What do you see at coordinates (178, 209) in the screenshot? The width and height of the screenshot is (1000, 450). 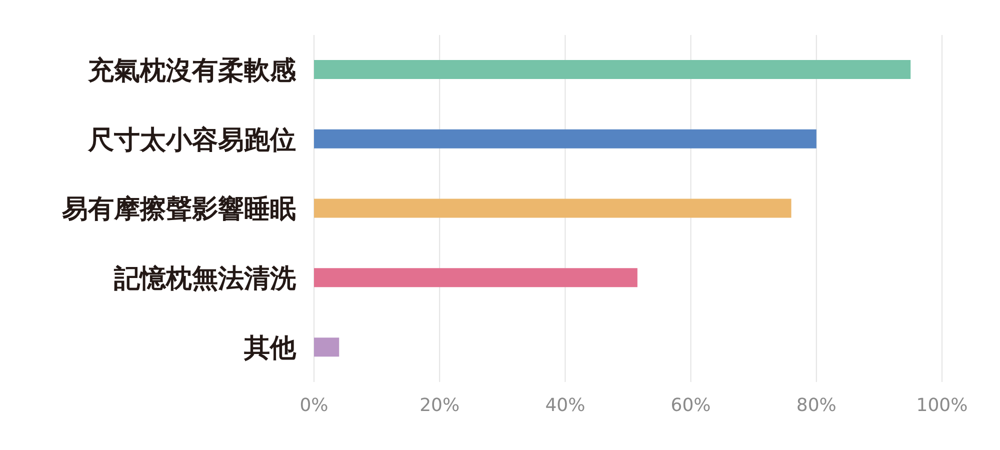 I see `y-tick-label: 易有摩擦聲影響睡眠` at bounding box center [178, 209].